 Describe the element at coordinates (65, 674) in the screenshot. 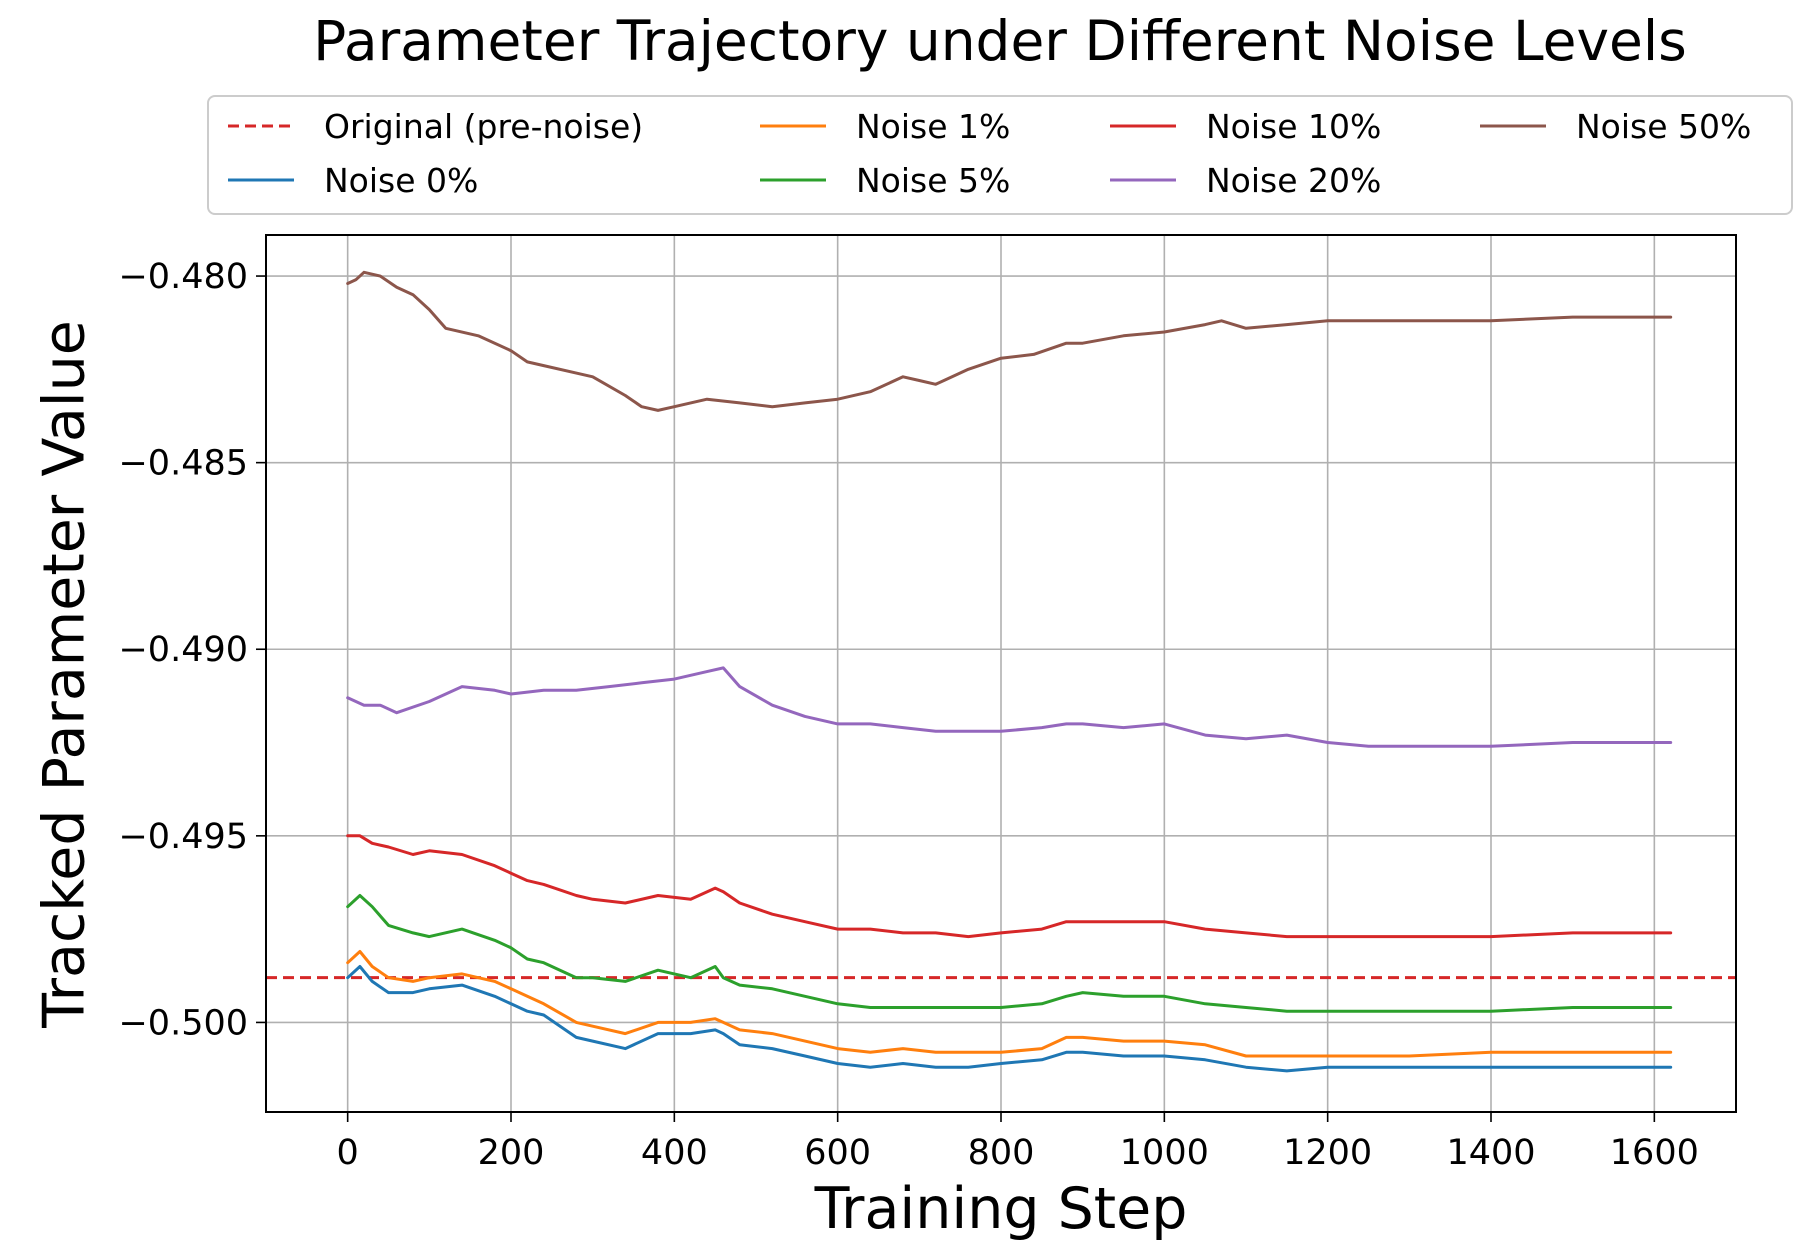

I see `y-axis-label: Tracked Parameter Value` at that location.